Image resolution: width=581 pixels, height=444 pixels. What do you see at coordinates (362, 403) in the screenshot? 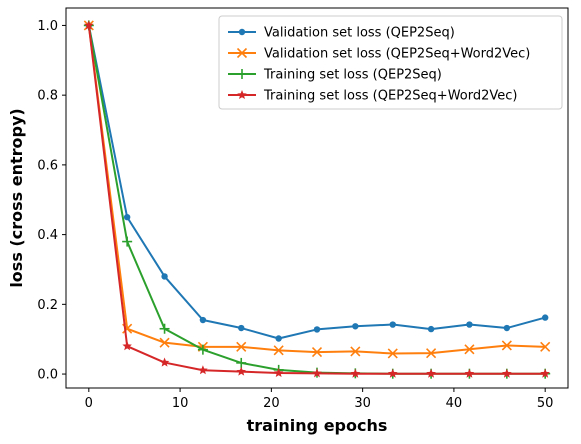
I see `x-tick-label: 30` at bounding box center [362, 403].